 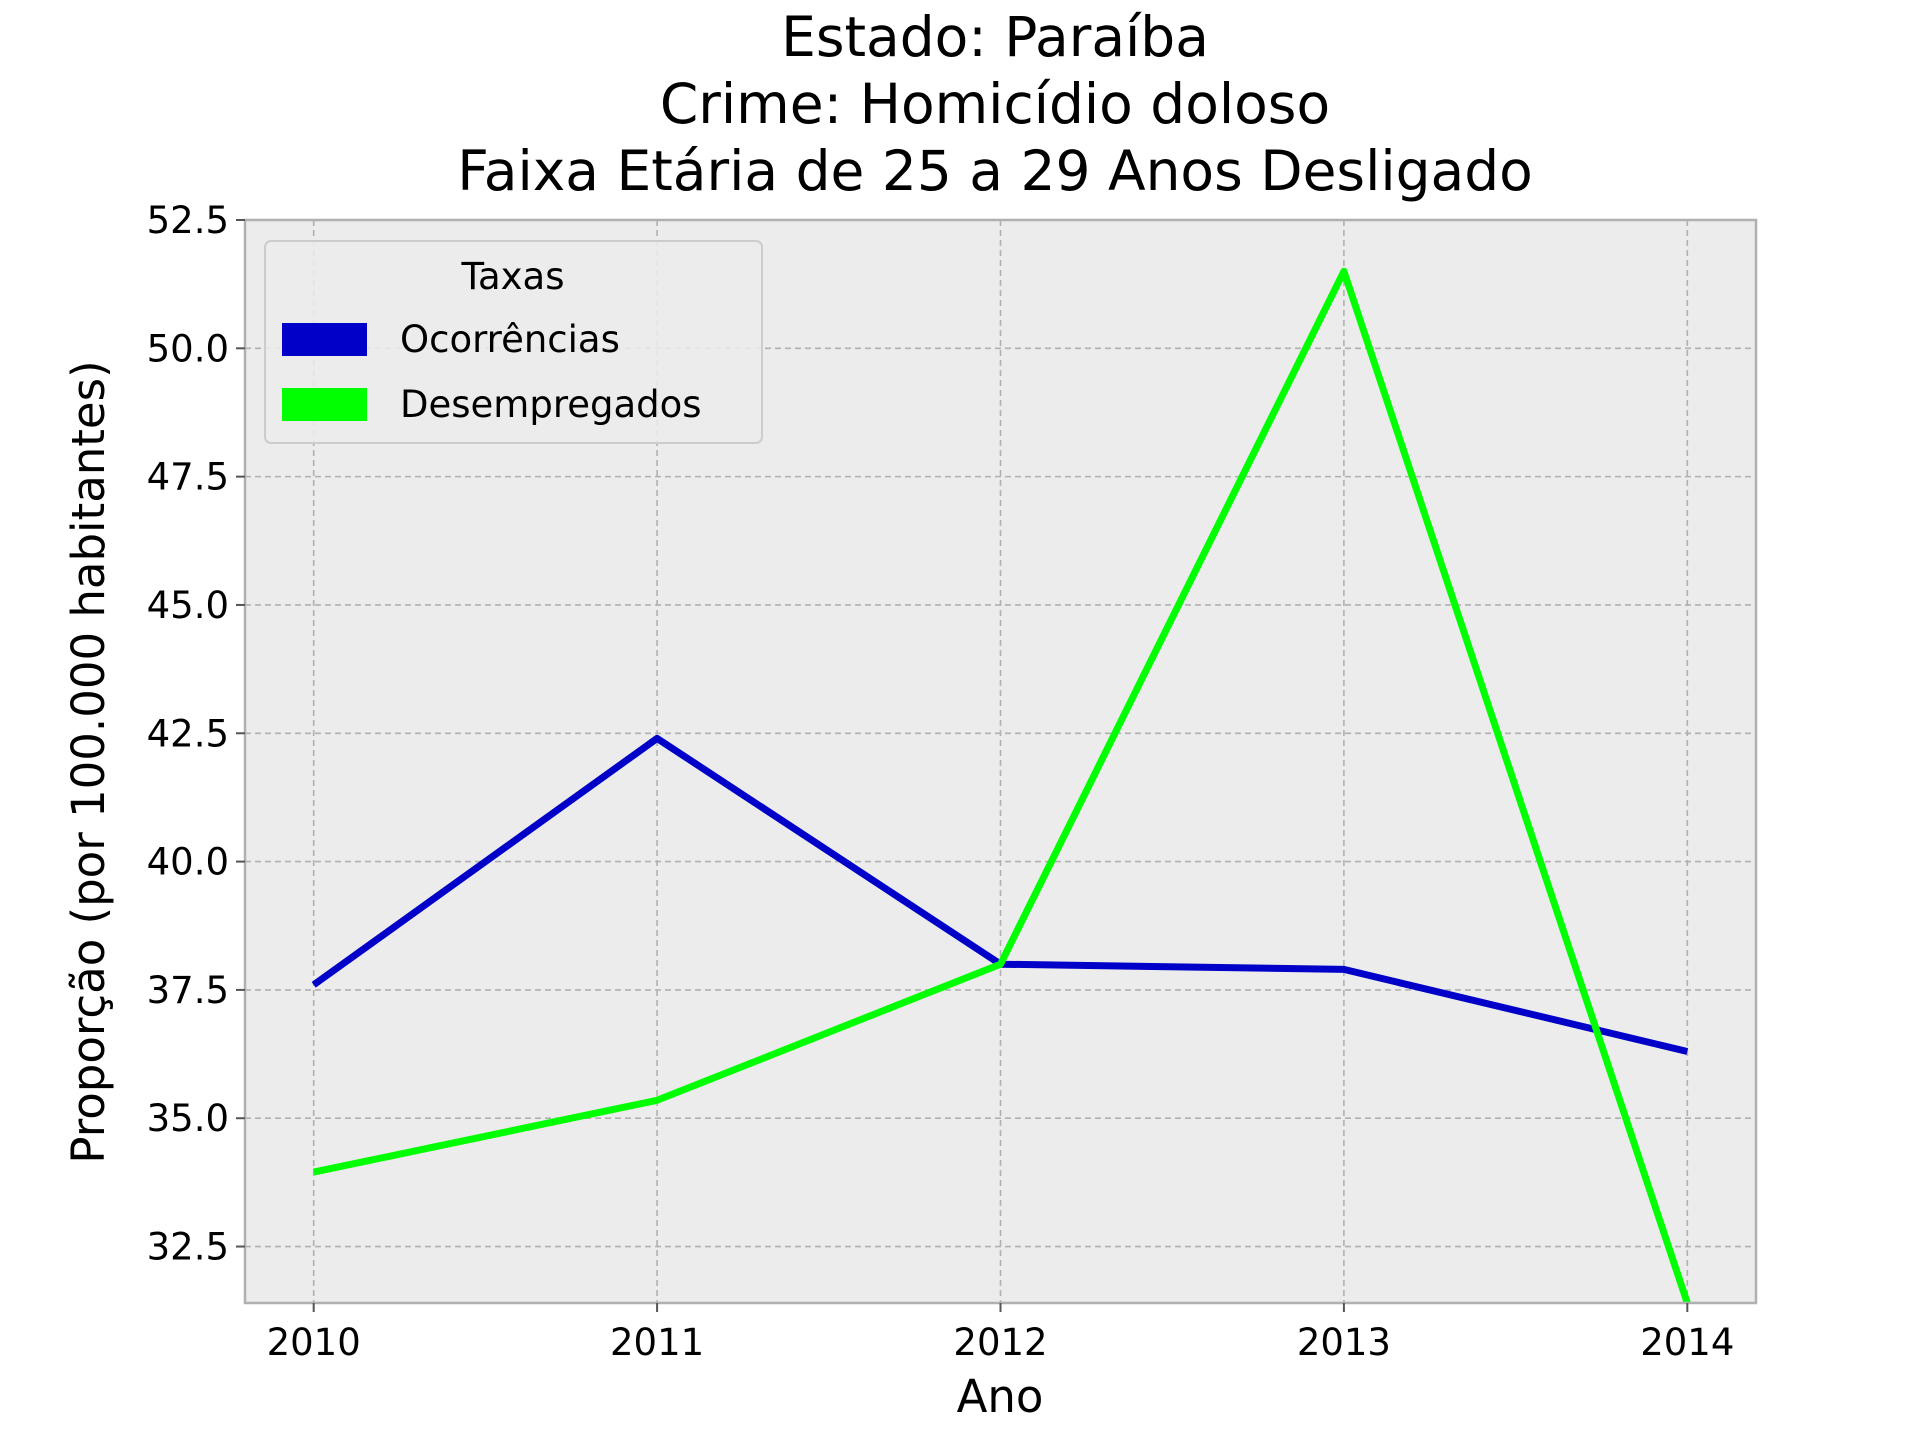 What do you see at coordinates (551, 404) in the screenshot?
I see `legend-label-desempregados: Desempregados` at bounding box center [551, 404].